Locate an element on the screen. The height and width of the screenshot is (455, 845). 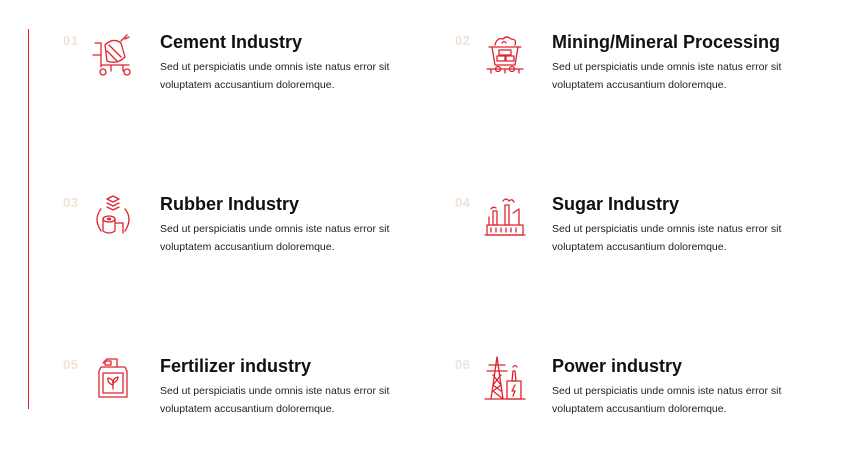
fertilizer-canister-icon is located at coordinates (113, 378).